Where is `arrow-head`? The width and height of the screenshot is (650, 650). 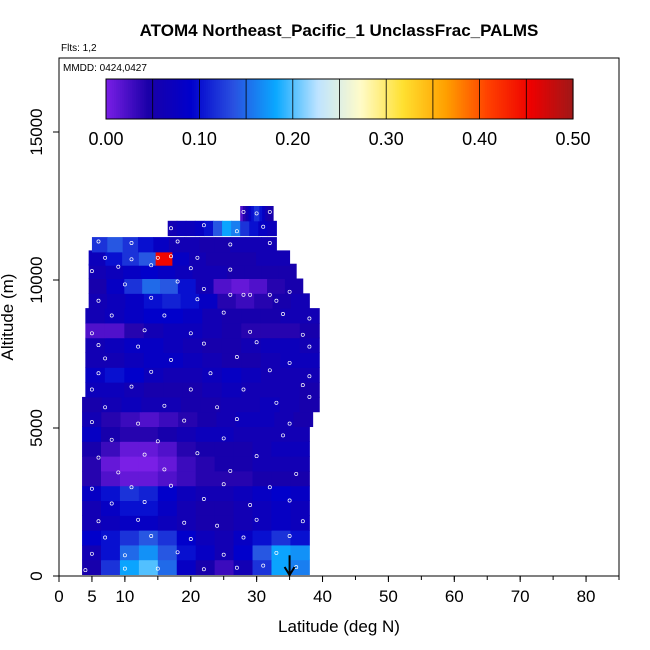 arrow-head is located at coordinates (289, 571).